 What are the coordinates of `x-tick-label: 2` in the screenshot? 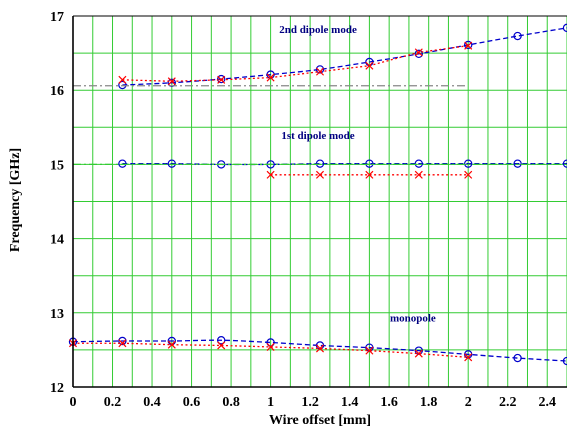 It's located at (468, 402).